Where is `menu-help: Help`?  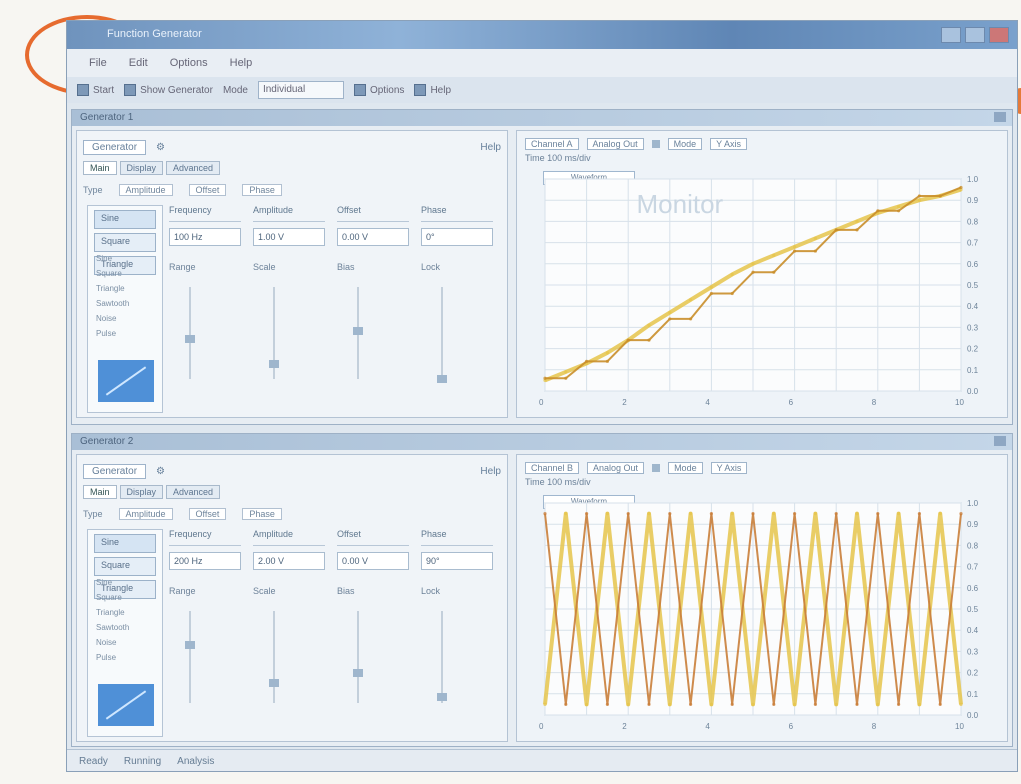 menu-help: Help is located at coordinates (241, 63).